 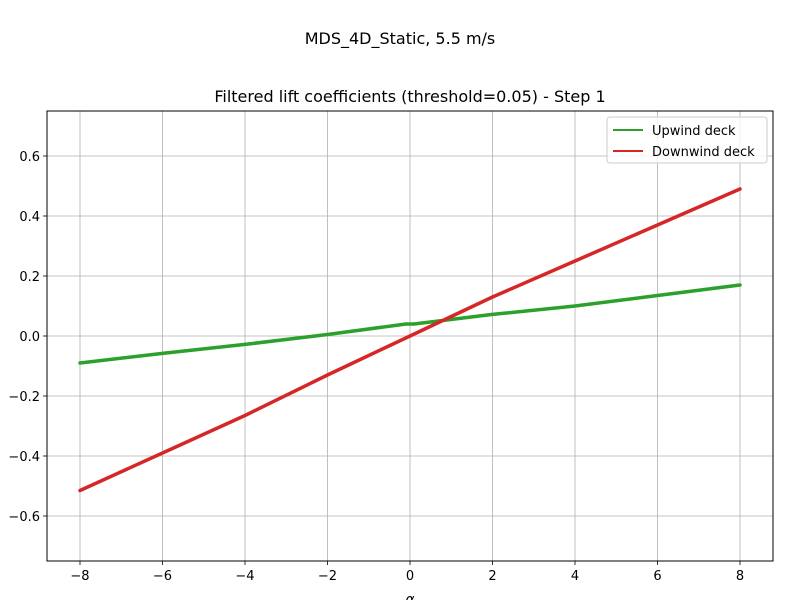 I want to click on y-tick-label: 0.4, so click(x=29, y=217).